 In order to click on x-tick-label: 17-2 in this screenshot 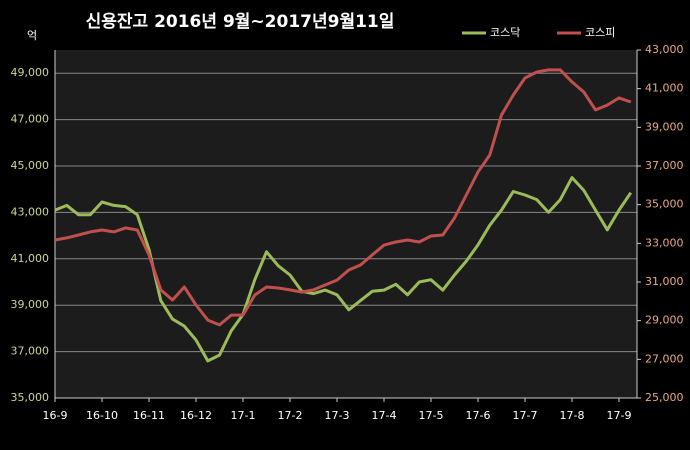, I will do `click(290, 415)`.